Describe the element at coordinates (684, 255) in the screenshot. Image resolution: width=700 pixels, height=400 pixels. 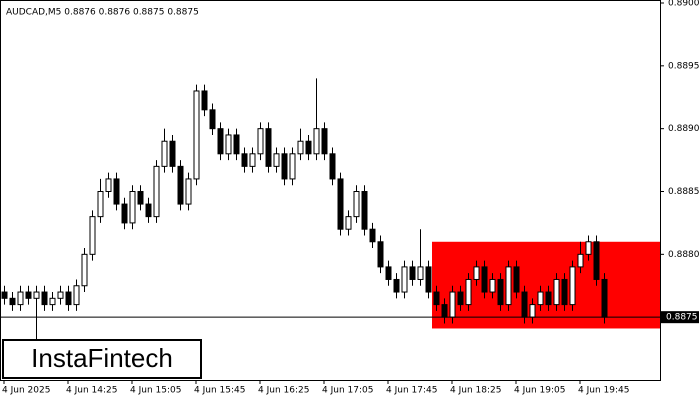
I see `y-tick-label: 0.8880` at that location.